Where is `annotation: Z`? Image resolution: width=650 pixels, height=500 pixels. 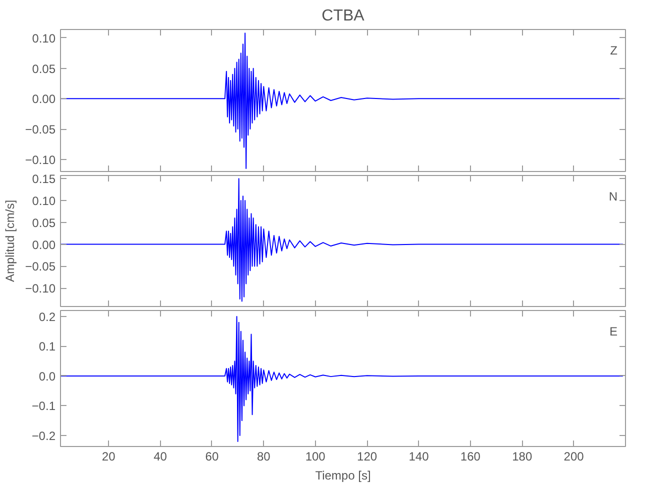
annotation: Z is located at coordinates (614, 51).